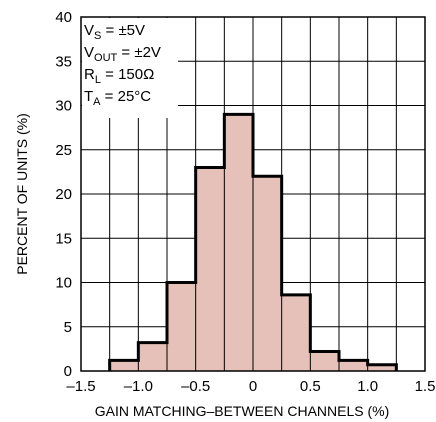 Image resolution: width=436 pixels, height=422 pixels. I want to click on x-tick-label: –1.5, so click(80, 386).